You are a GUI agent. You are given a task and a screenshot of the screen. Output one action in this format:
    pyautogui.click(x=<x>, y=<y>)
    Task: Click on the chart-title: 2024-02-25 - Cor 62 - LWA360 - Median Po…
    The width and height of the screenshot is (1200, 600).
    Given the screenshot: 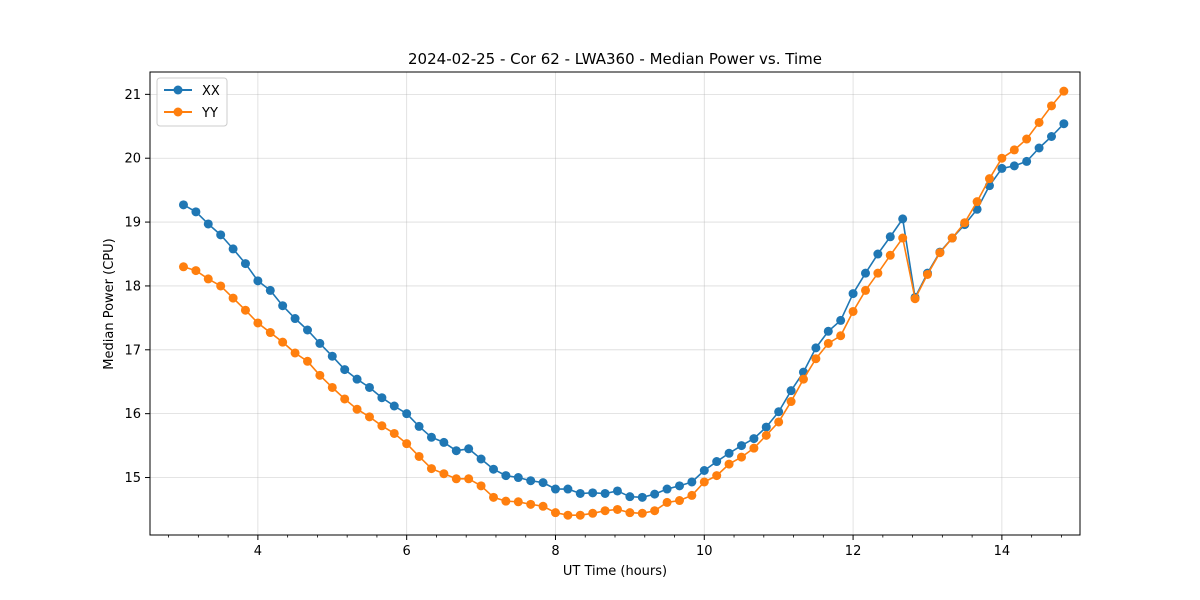 What is the action you would take?
    pyautogui.click(x=615, y=59)
    